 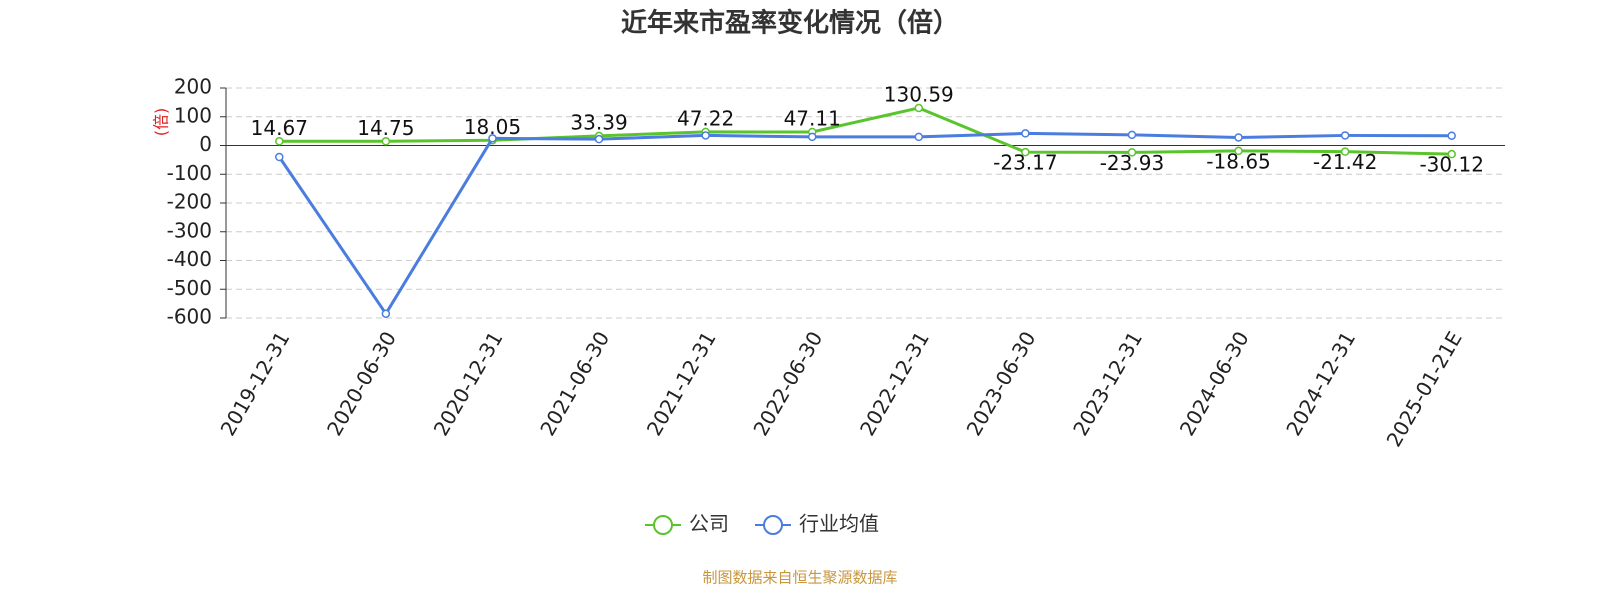 I want to click on source-note: 制图数据来自恒生聚源数据库, so click(x=799, y=578).